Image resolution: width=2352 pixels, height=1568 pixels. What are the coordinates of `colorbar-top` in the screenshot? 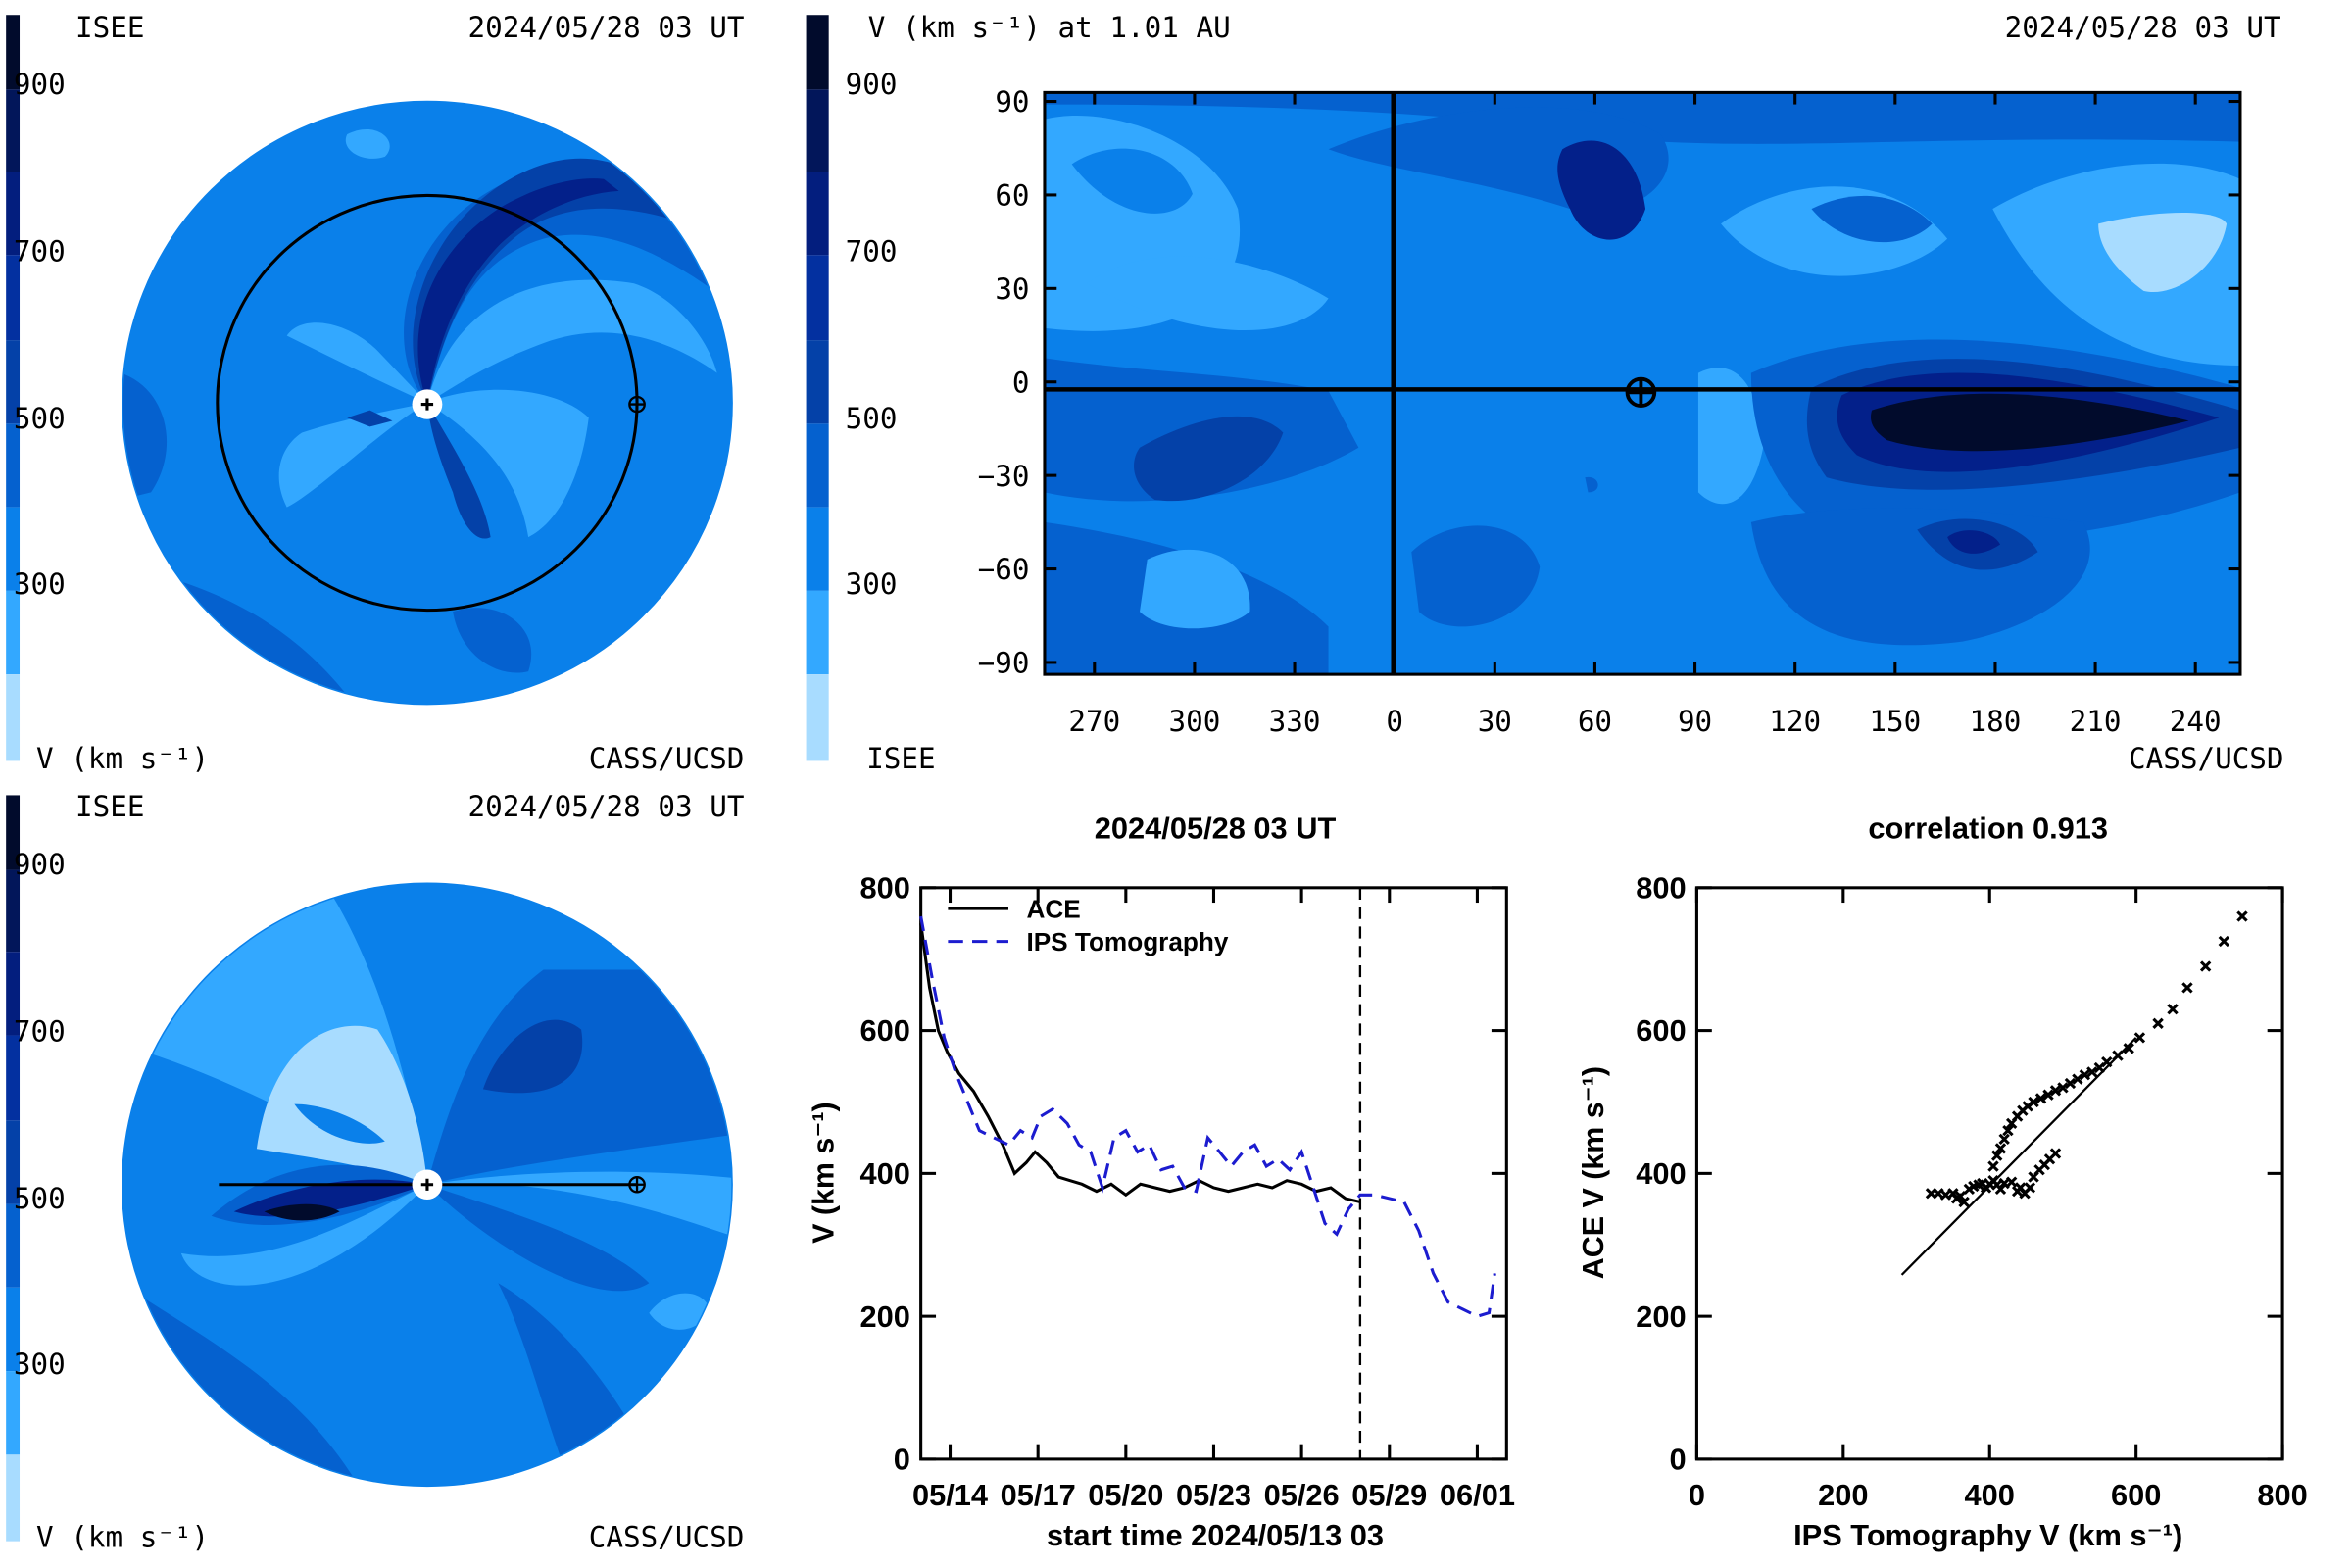 It's located at (13, 388).